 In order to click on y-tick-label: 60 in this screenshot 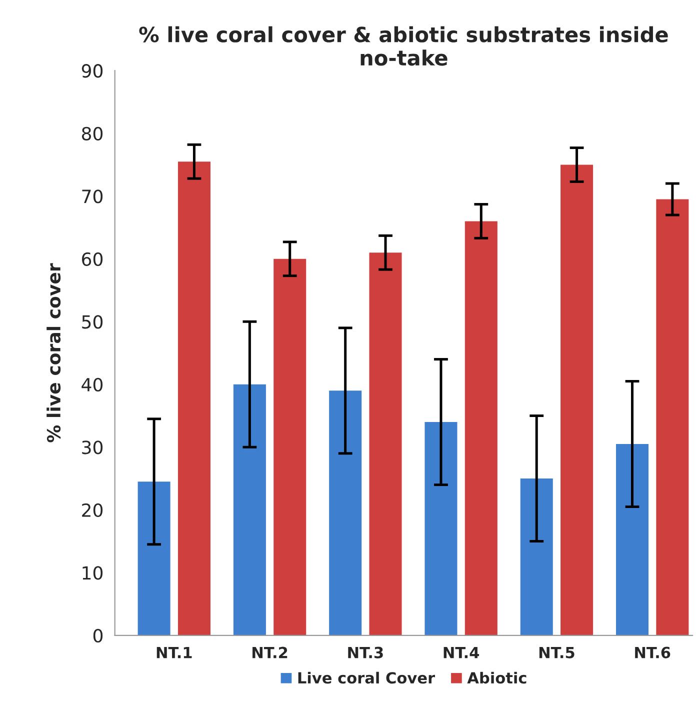, I will do `click(92, 259)`.